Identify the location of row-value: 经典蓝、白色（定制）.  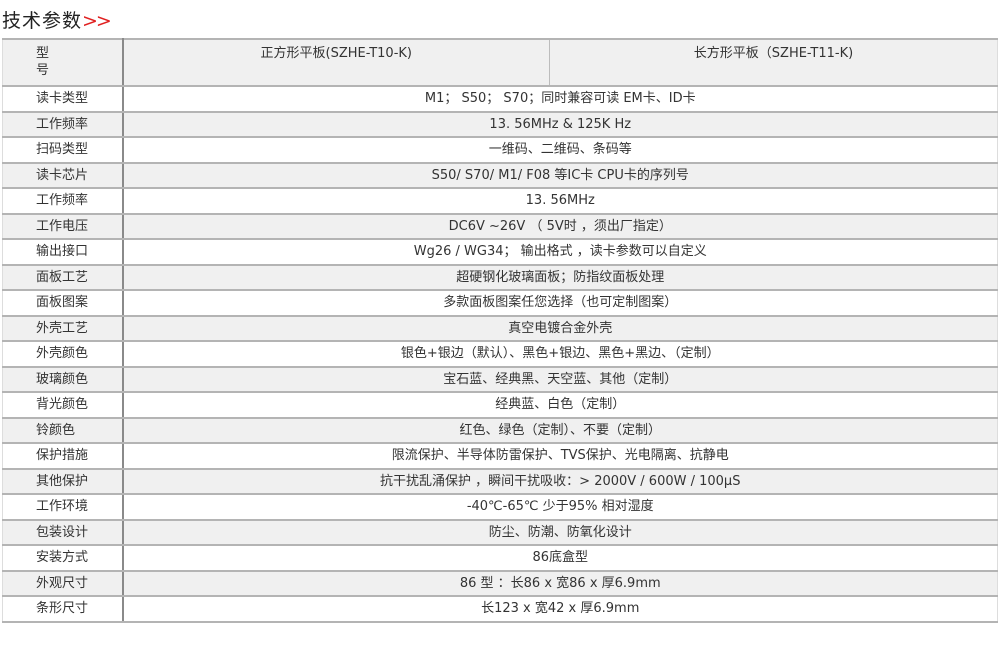
(560, 405).